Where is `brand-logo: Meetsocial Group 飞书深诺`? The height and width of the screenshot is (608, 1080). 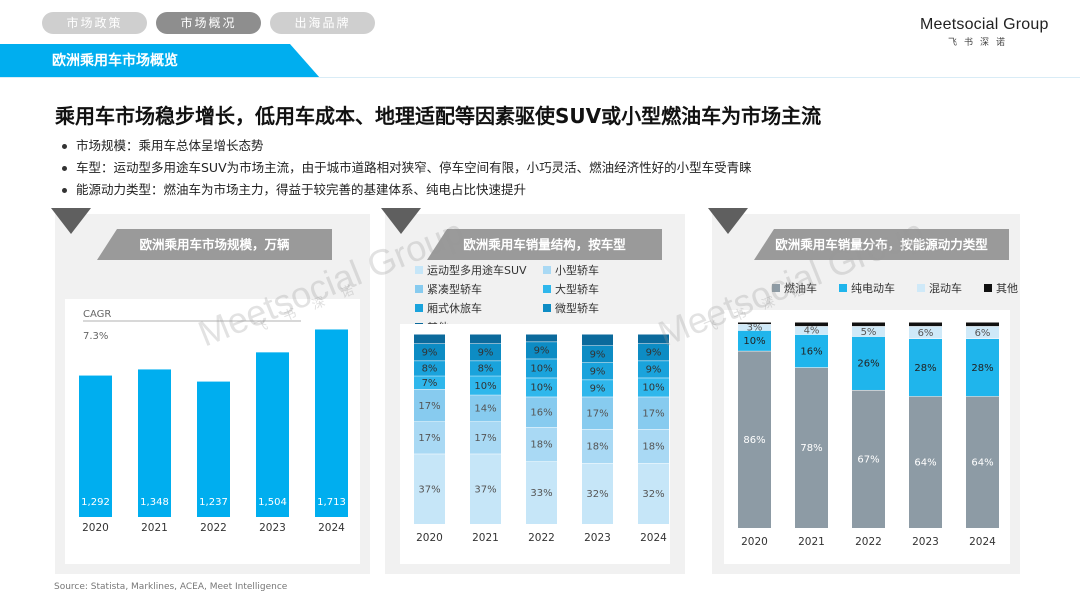
brand-logo: Meetsocial Group 飞书深诺 is located at coordinates (984, 32).